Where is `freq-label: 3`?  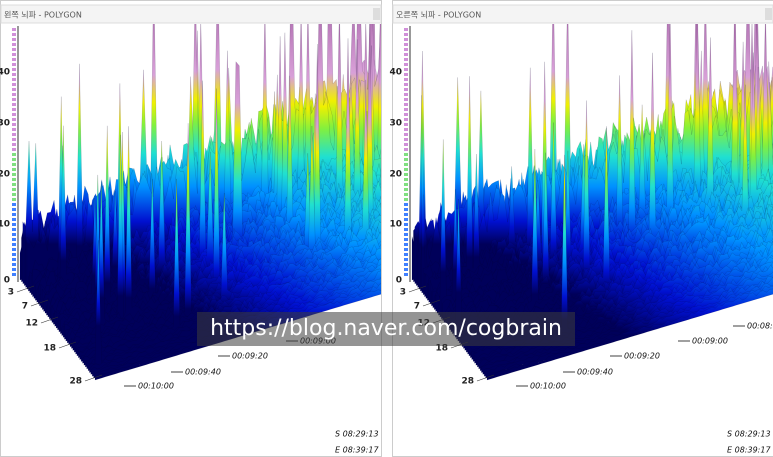 freq-label: 3 is located at coordinates (11, 293).